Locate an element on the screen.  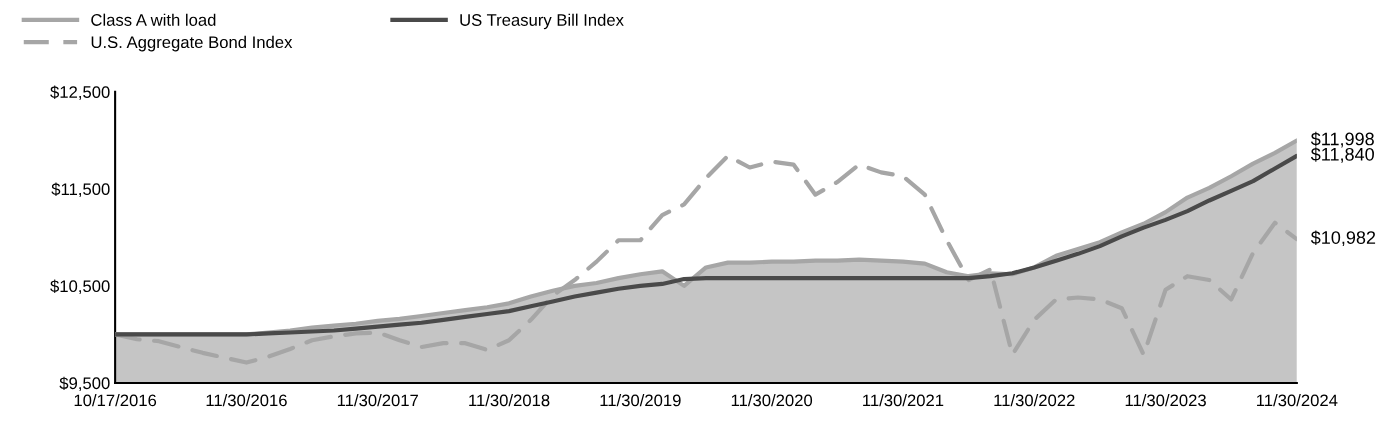
x-tick-label: 11/30/2024 is located at coordinates (1297, 400).